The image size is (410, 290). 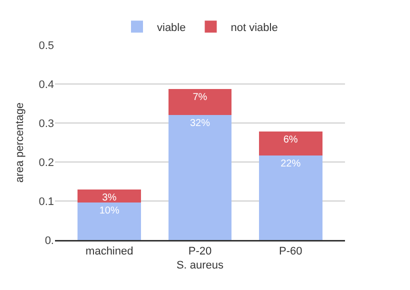 I want to click on x-tick-label: P-20, so click(x=200, y=252).